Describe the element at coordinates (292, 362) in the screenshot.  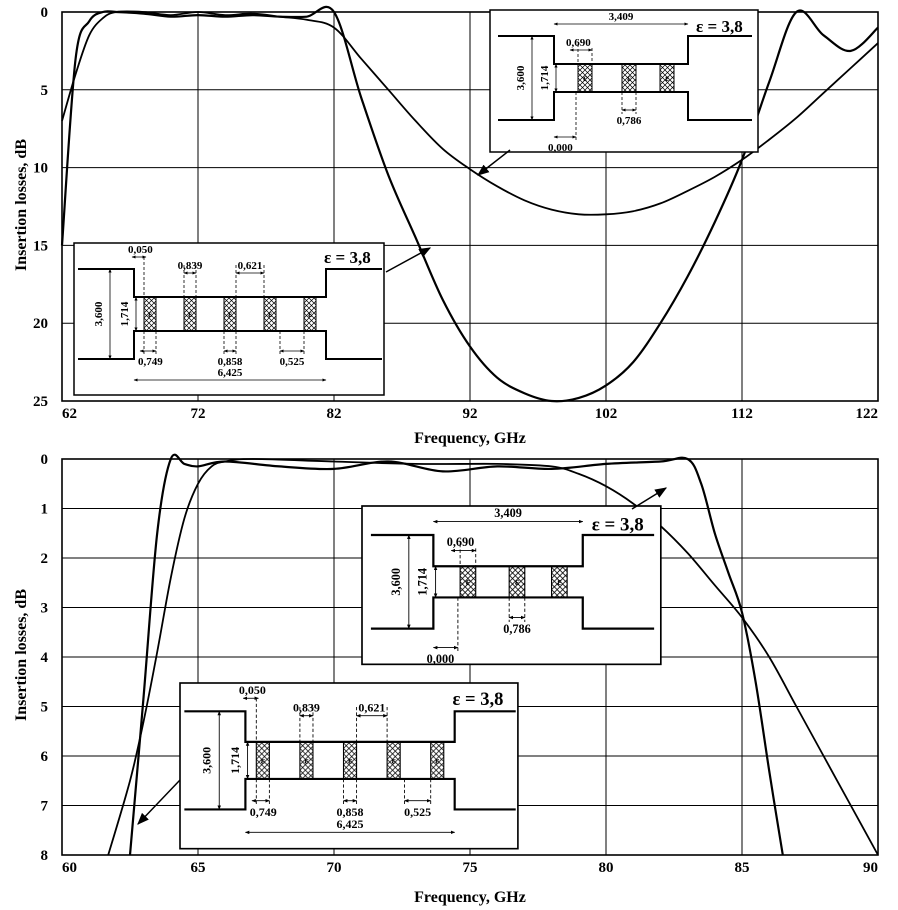
I see `dimension-label: 0,525` at that location.